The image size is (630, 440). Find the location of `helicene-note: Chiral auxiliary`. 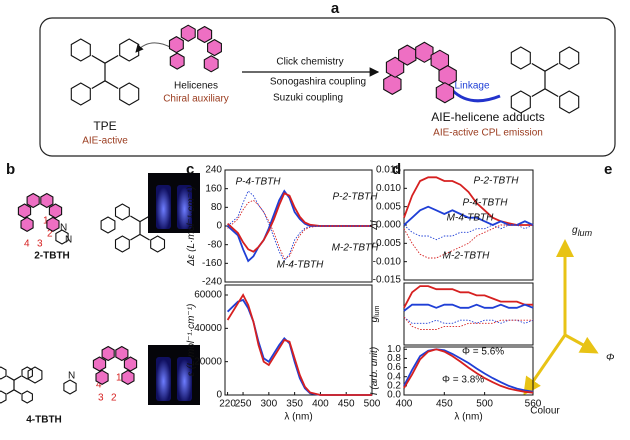

helicene-note: Chiral auxiliary is located at coordinates (196, 99).